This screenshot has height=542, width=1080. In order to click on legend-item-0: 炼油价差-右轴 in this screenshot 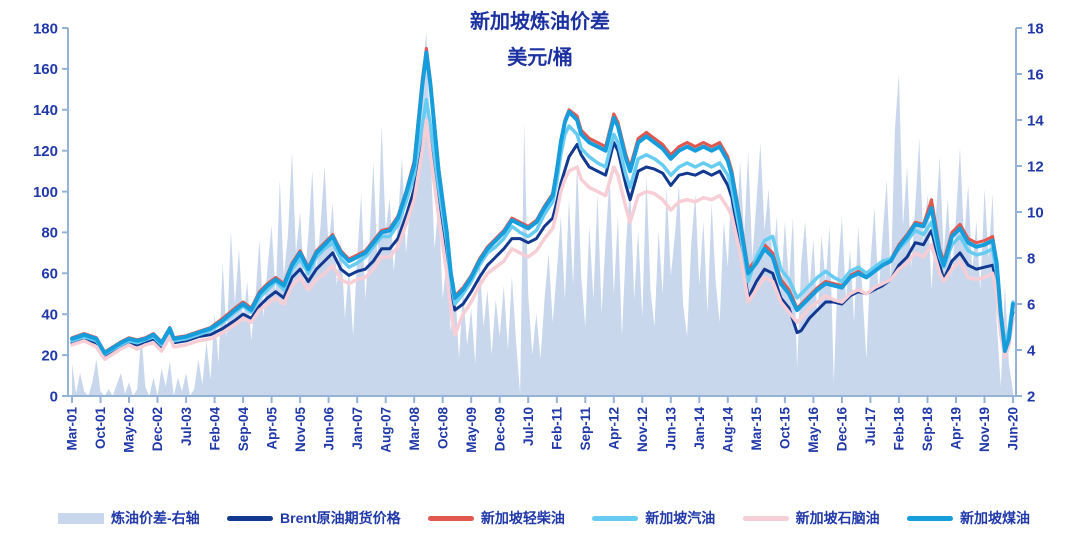, I will do `click(129, 518)`.